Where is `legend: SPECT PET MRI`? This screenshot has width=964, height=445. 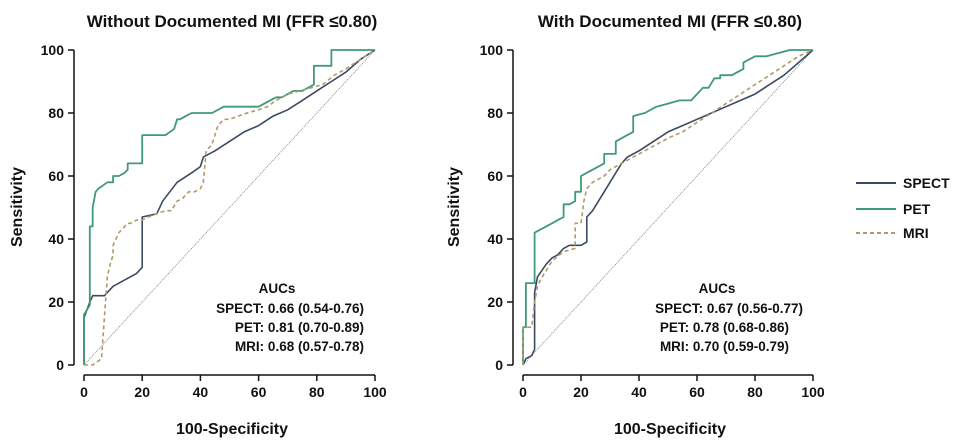 legend: SPECT PET MRI is located at coordinates (903, 208).